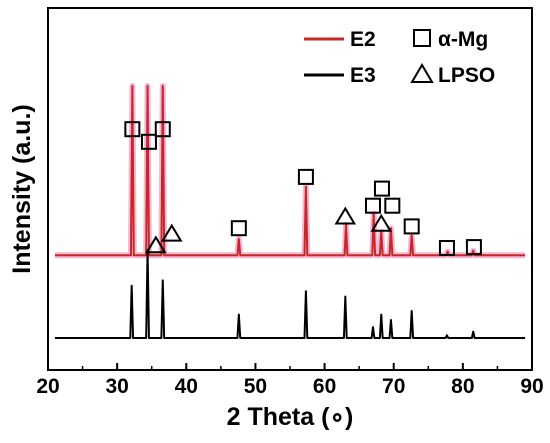 This screenshot has height=443, width=550. What do you see at coordinates (531, 386) in the screenshot?
I see `x-tick-label: 90` at bounding box center [531, 386].